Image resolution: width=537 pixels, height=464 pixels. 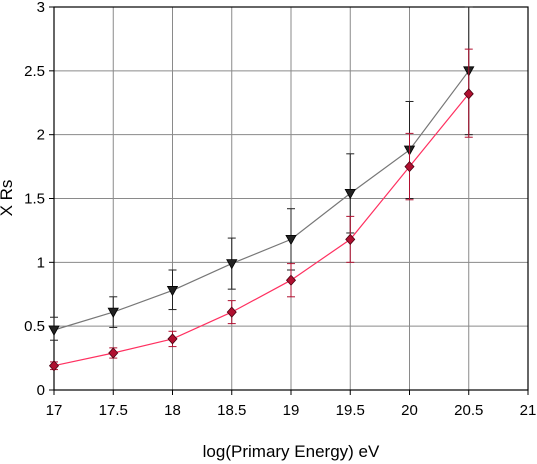 What do you see at coordinates (113, 410) in the screenshot?
I see `x-tick-label: 17.5` at bounding box center [113, 410].